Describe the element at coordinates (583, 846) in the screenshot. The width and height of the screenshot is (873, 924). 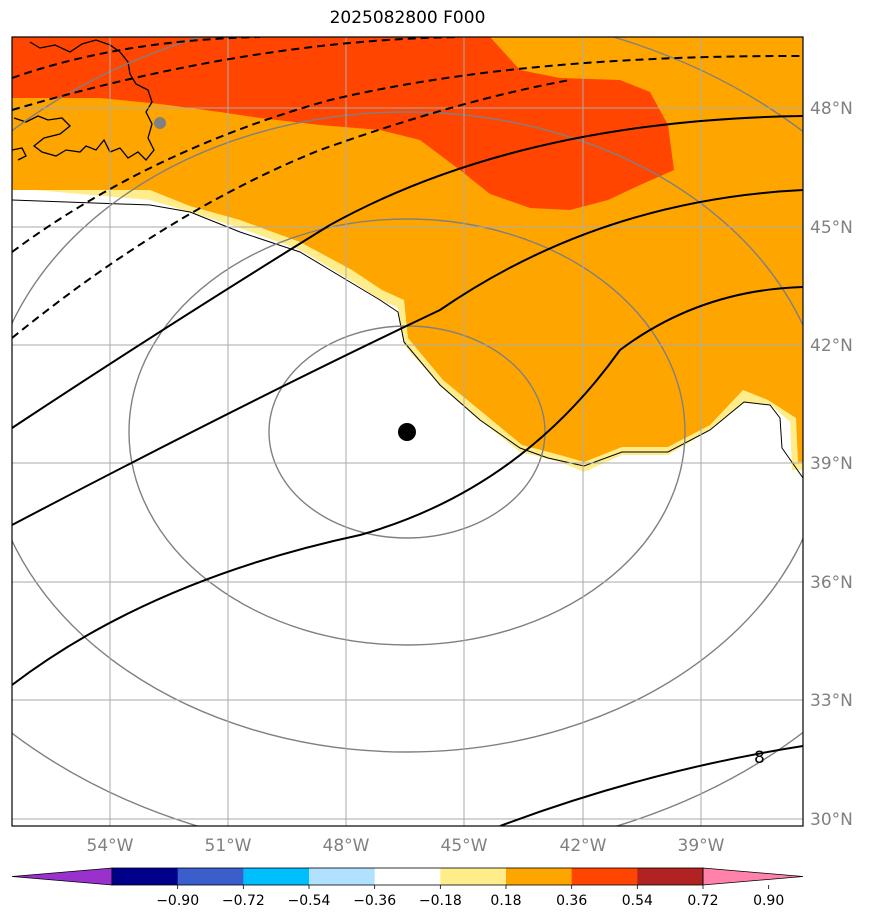
I see `lon-label: 42°W` at that location.